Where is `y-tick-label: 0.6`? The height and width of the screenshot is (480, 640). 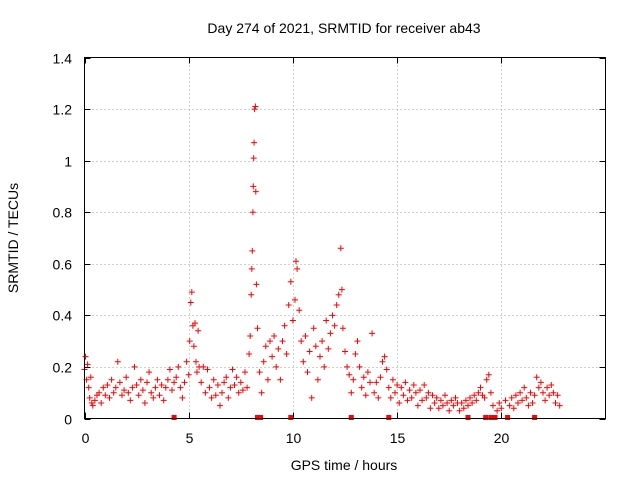 y-tick-label: 0.6 is located at coordinates (63, 265).